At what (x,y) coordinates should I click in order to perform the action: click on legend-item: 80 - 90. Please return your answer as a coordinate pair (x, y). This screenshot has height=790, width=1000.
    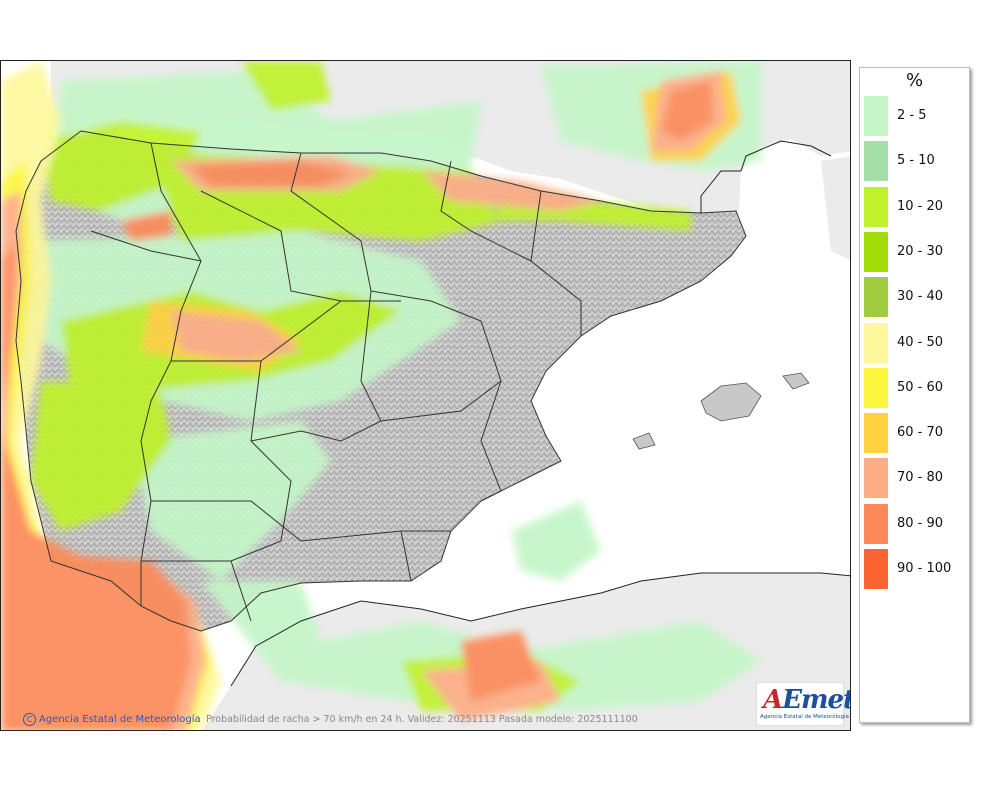
    Looking at the image, I should click on (914, 523).